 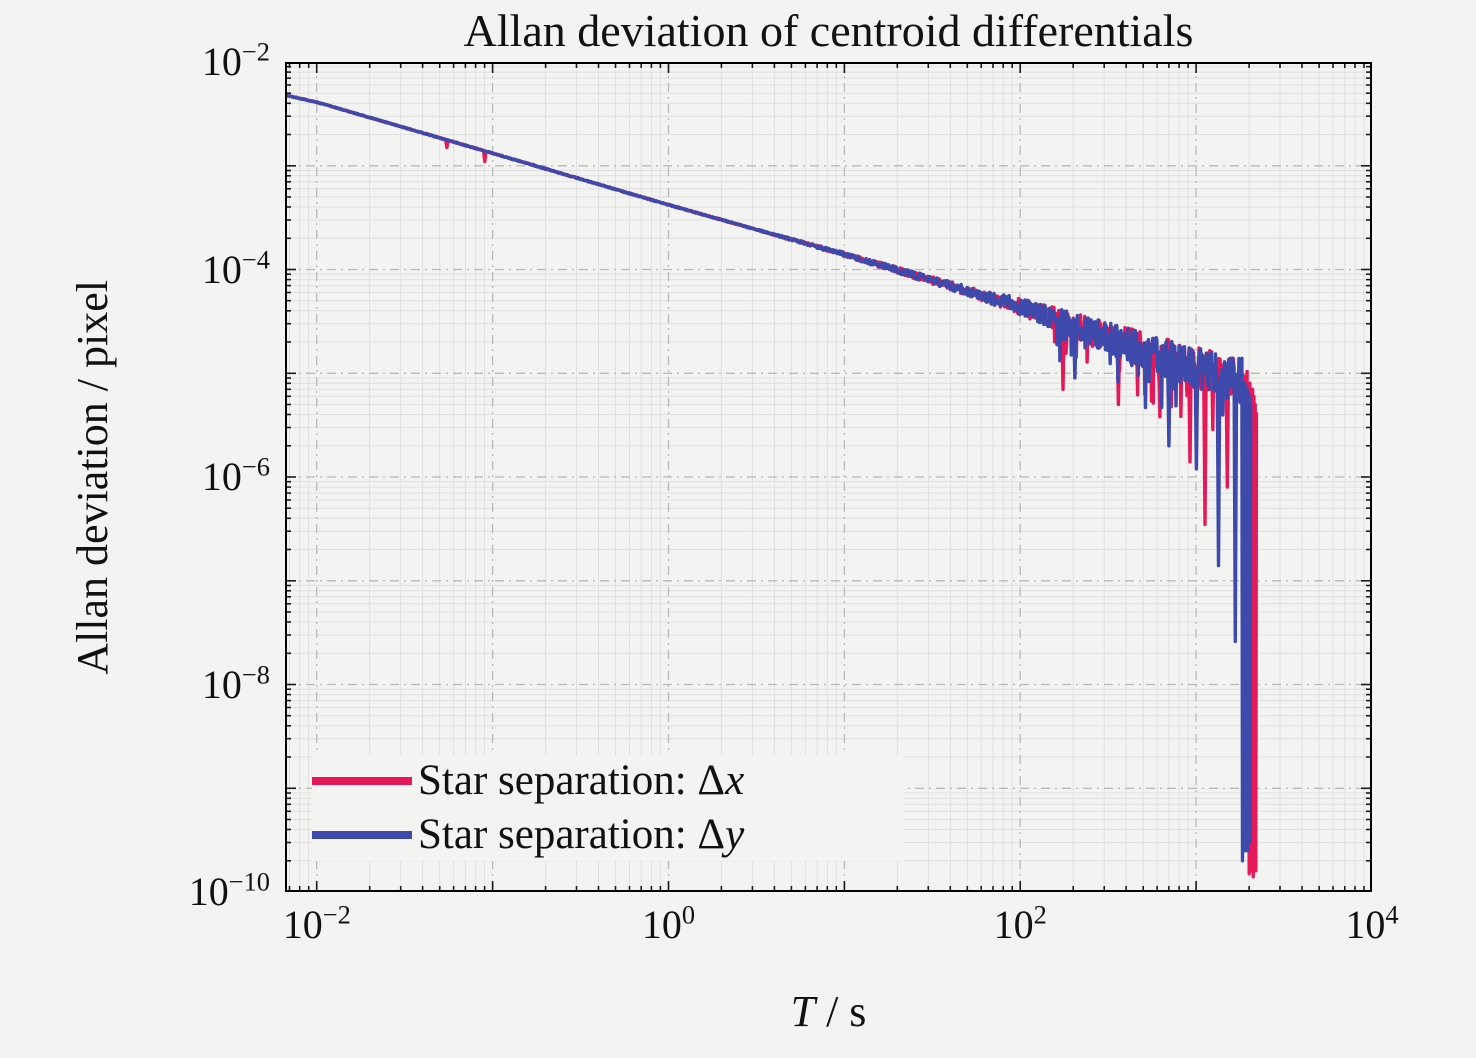 I want to click on y-tick-label: 10⁻⁶, so click(x=235, y=475).